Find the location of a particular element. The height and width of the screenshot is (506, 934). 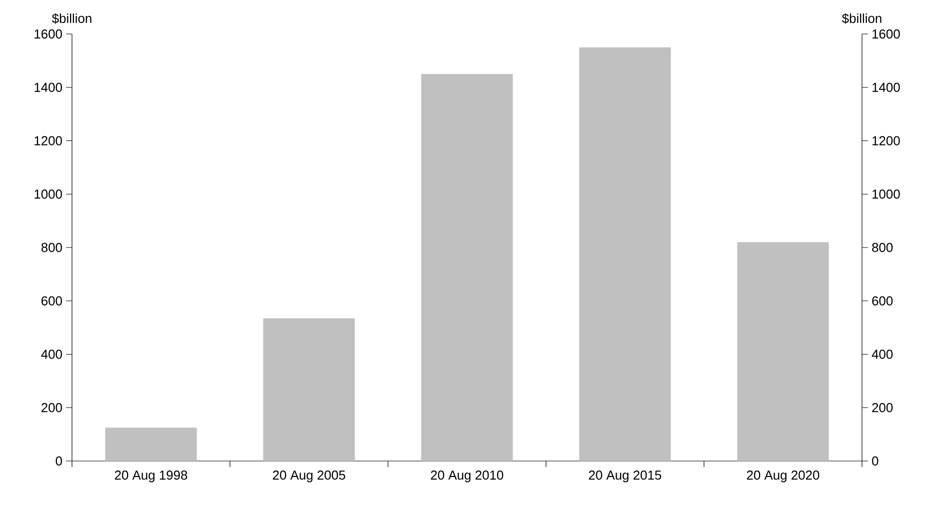

y2-axis-title: $billion is located at coordinates (862, 18).